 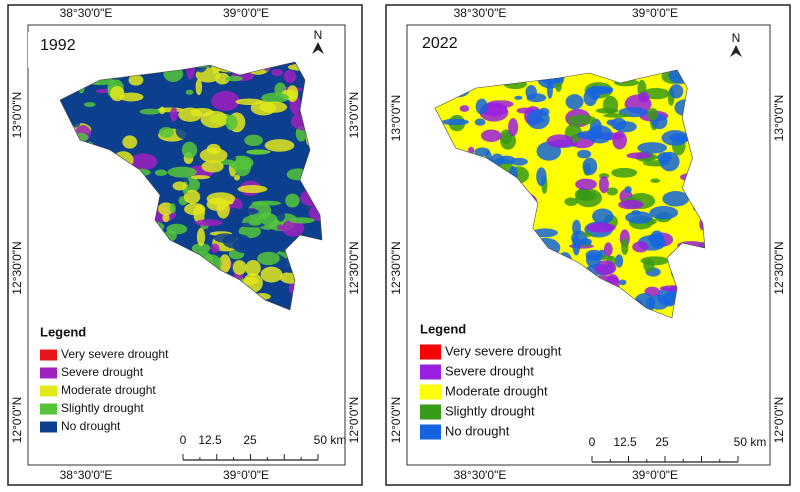 I want to click on right-coordinate: 12°0'0"N, so click(x=354, y=420).